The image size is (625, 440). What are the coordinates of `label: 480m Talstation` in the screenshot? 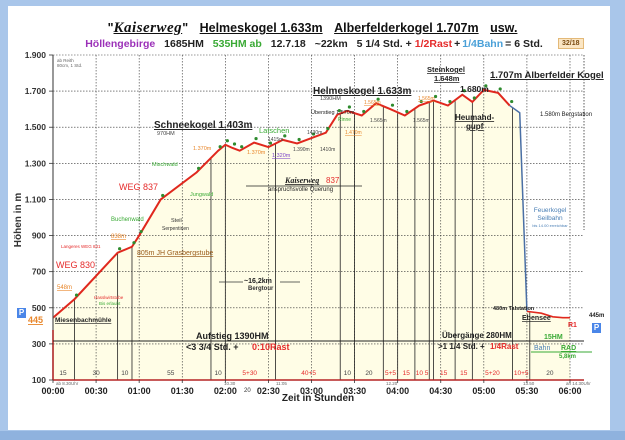 It's located at (514, 309).